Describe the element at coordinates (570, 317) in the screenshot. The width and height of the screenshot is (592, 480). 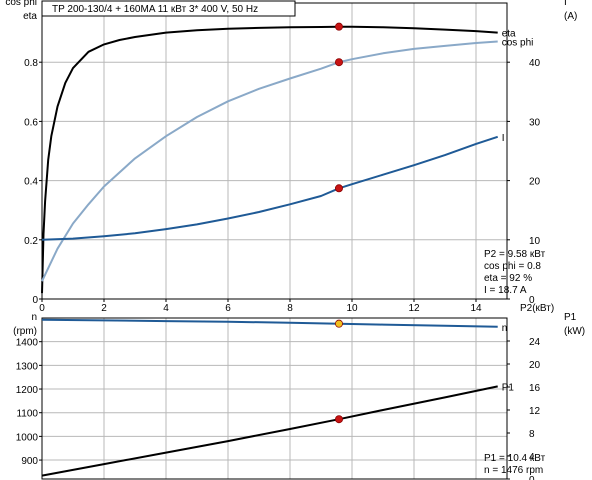
I see `y-right-axis-title: P1` at that location.